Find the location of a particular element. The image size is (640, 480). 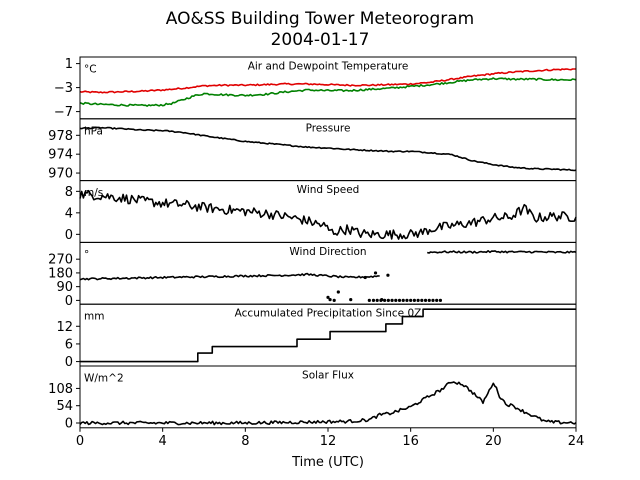

y-tick-label: 6 is located at coordinates (69, 344).